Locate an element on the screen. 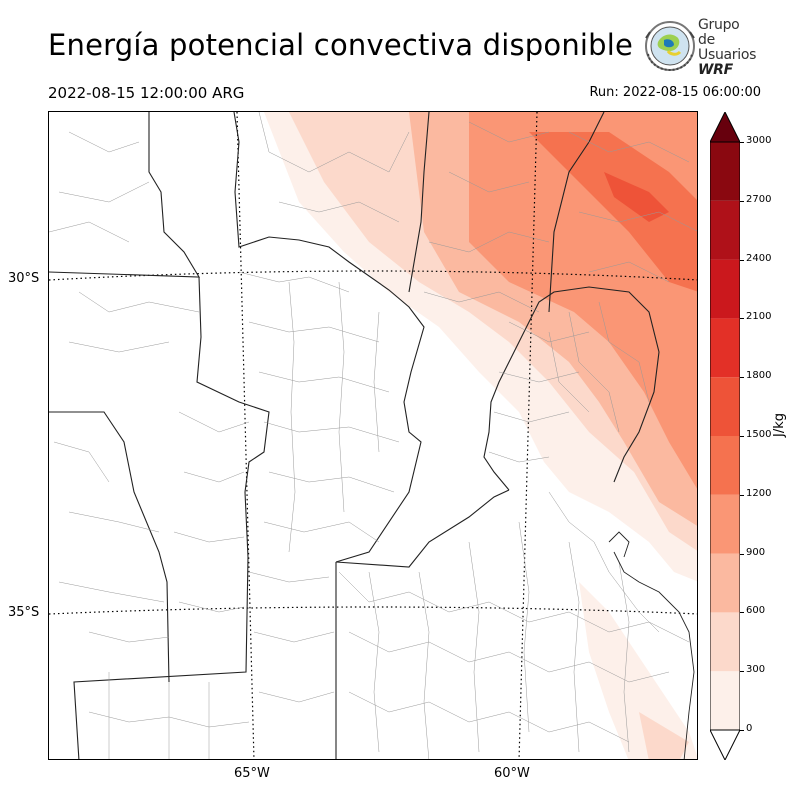  lon-label-60w: 60°W is located at coordinates (512, 773).